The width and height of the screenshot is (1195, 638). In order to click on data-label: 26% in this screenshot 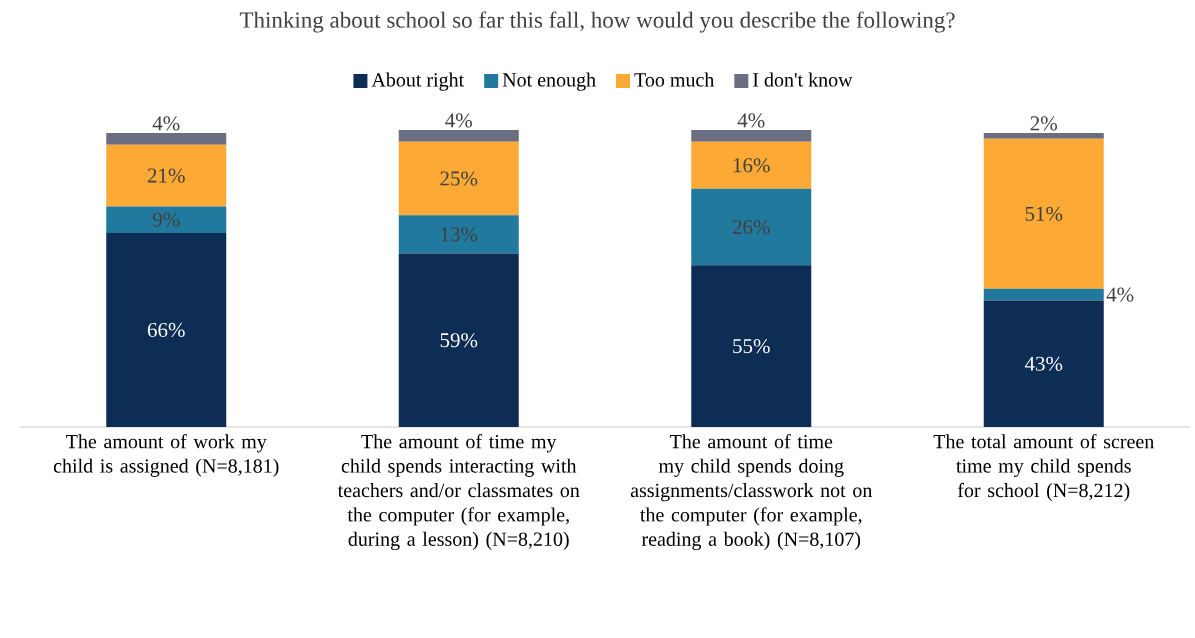, I will do `click(751, 227)`.